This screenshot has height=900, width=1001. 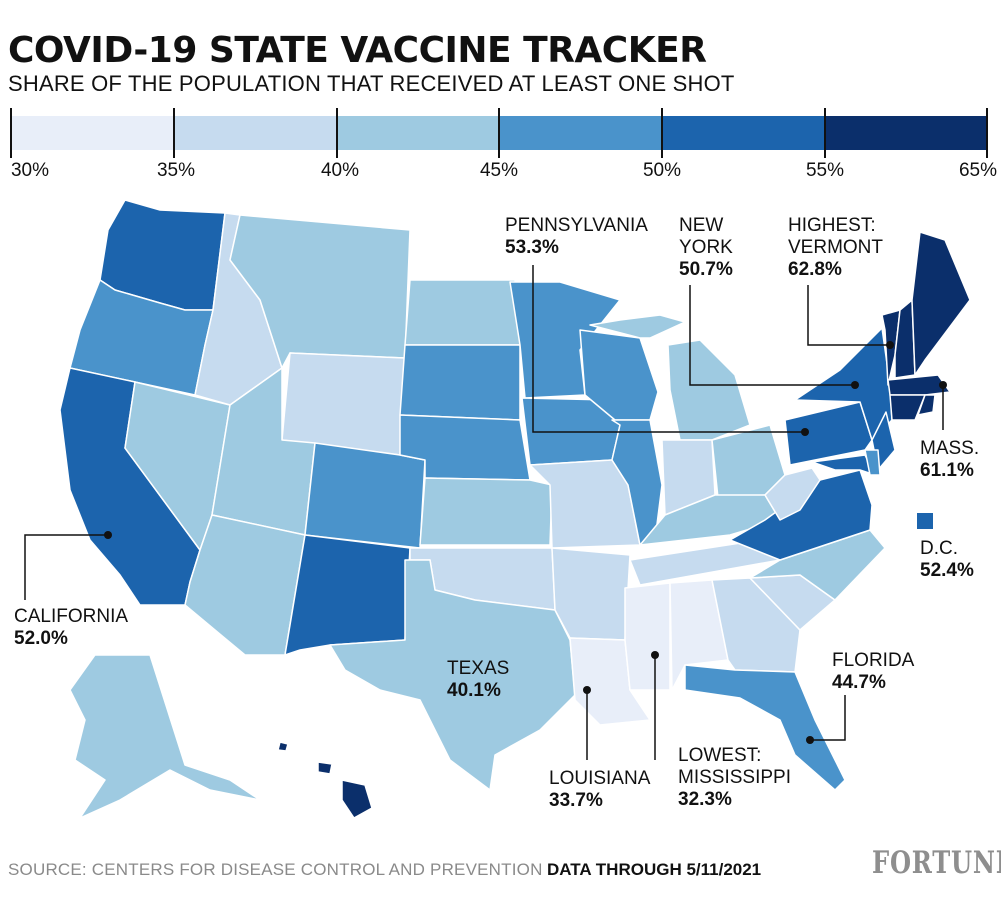 I want to click on callout-mississippi-value: 32.3%, so click(x=705, y=799).